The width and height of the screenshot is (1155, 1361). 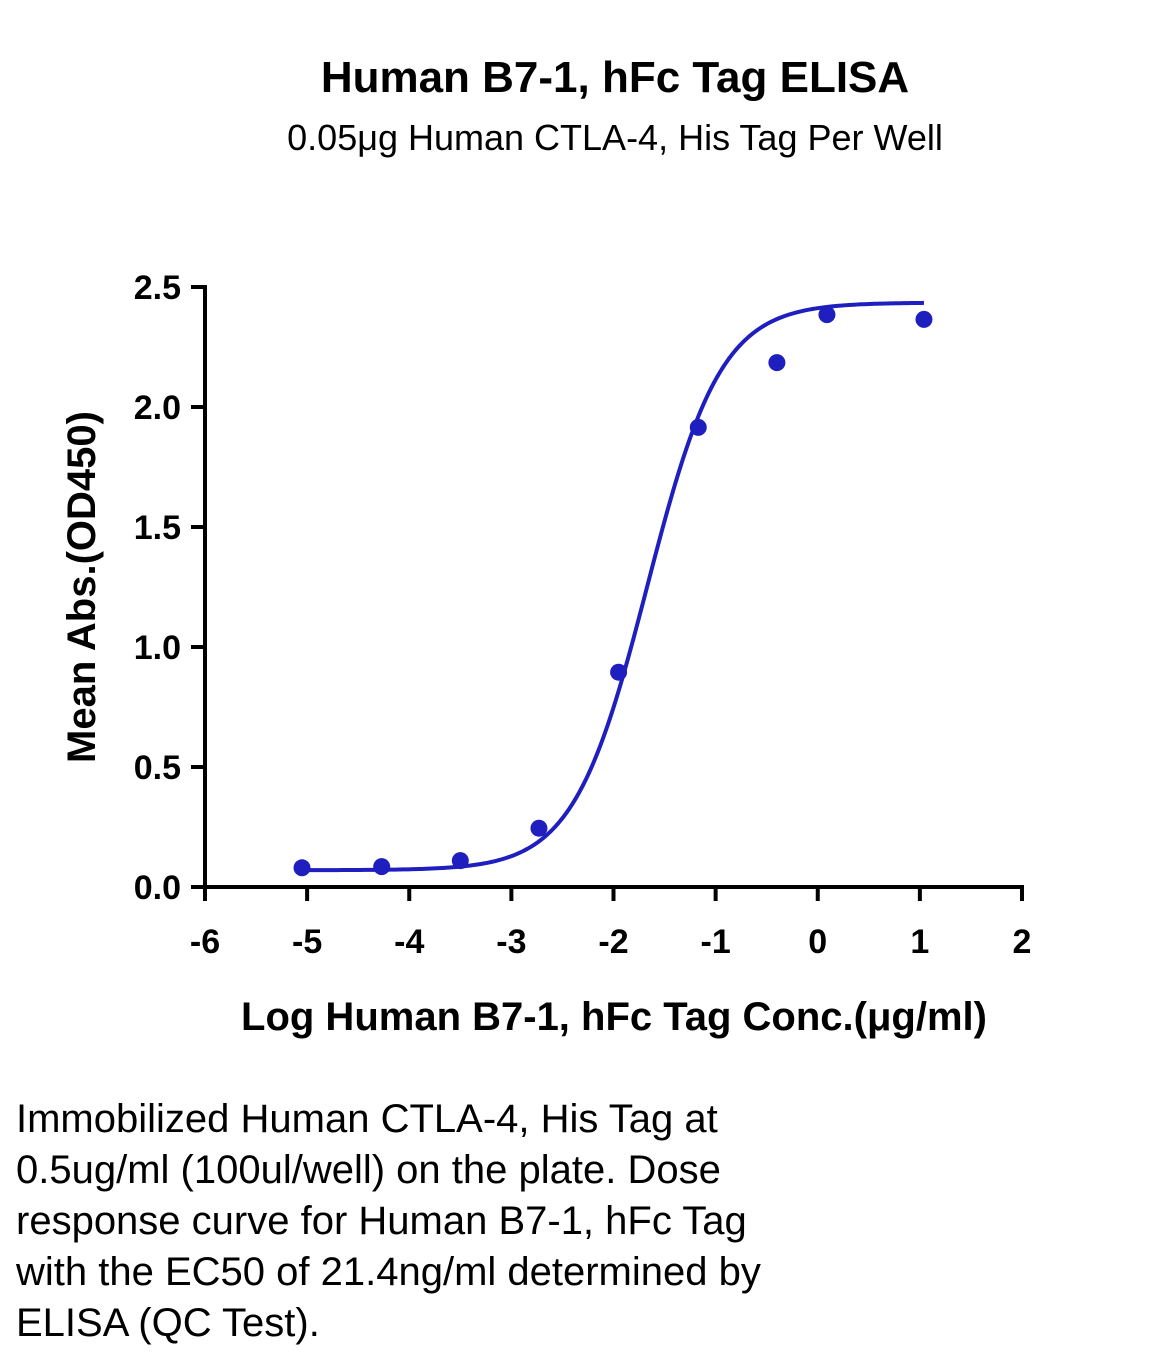 I want to click on y-tick-label: 1.5, so click(x=157, y=528).